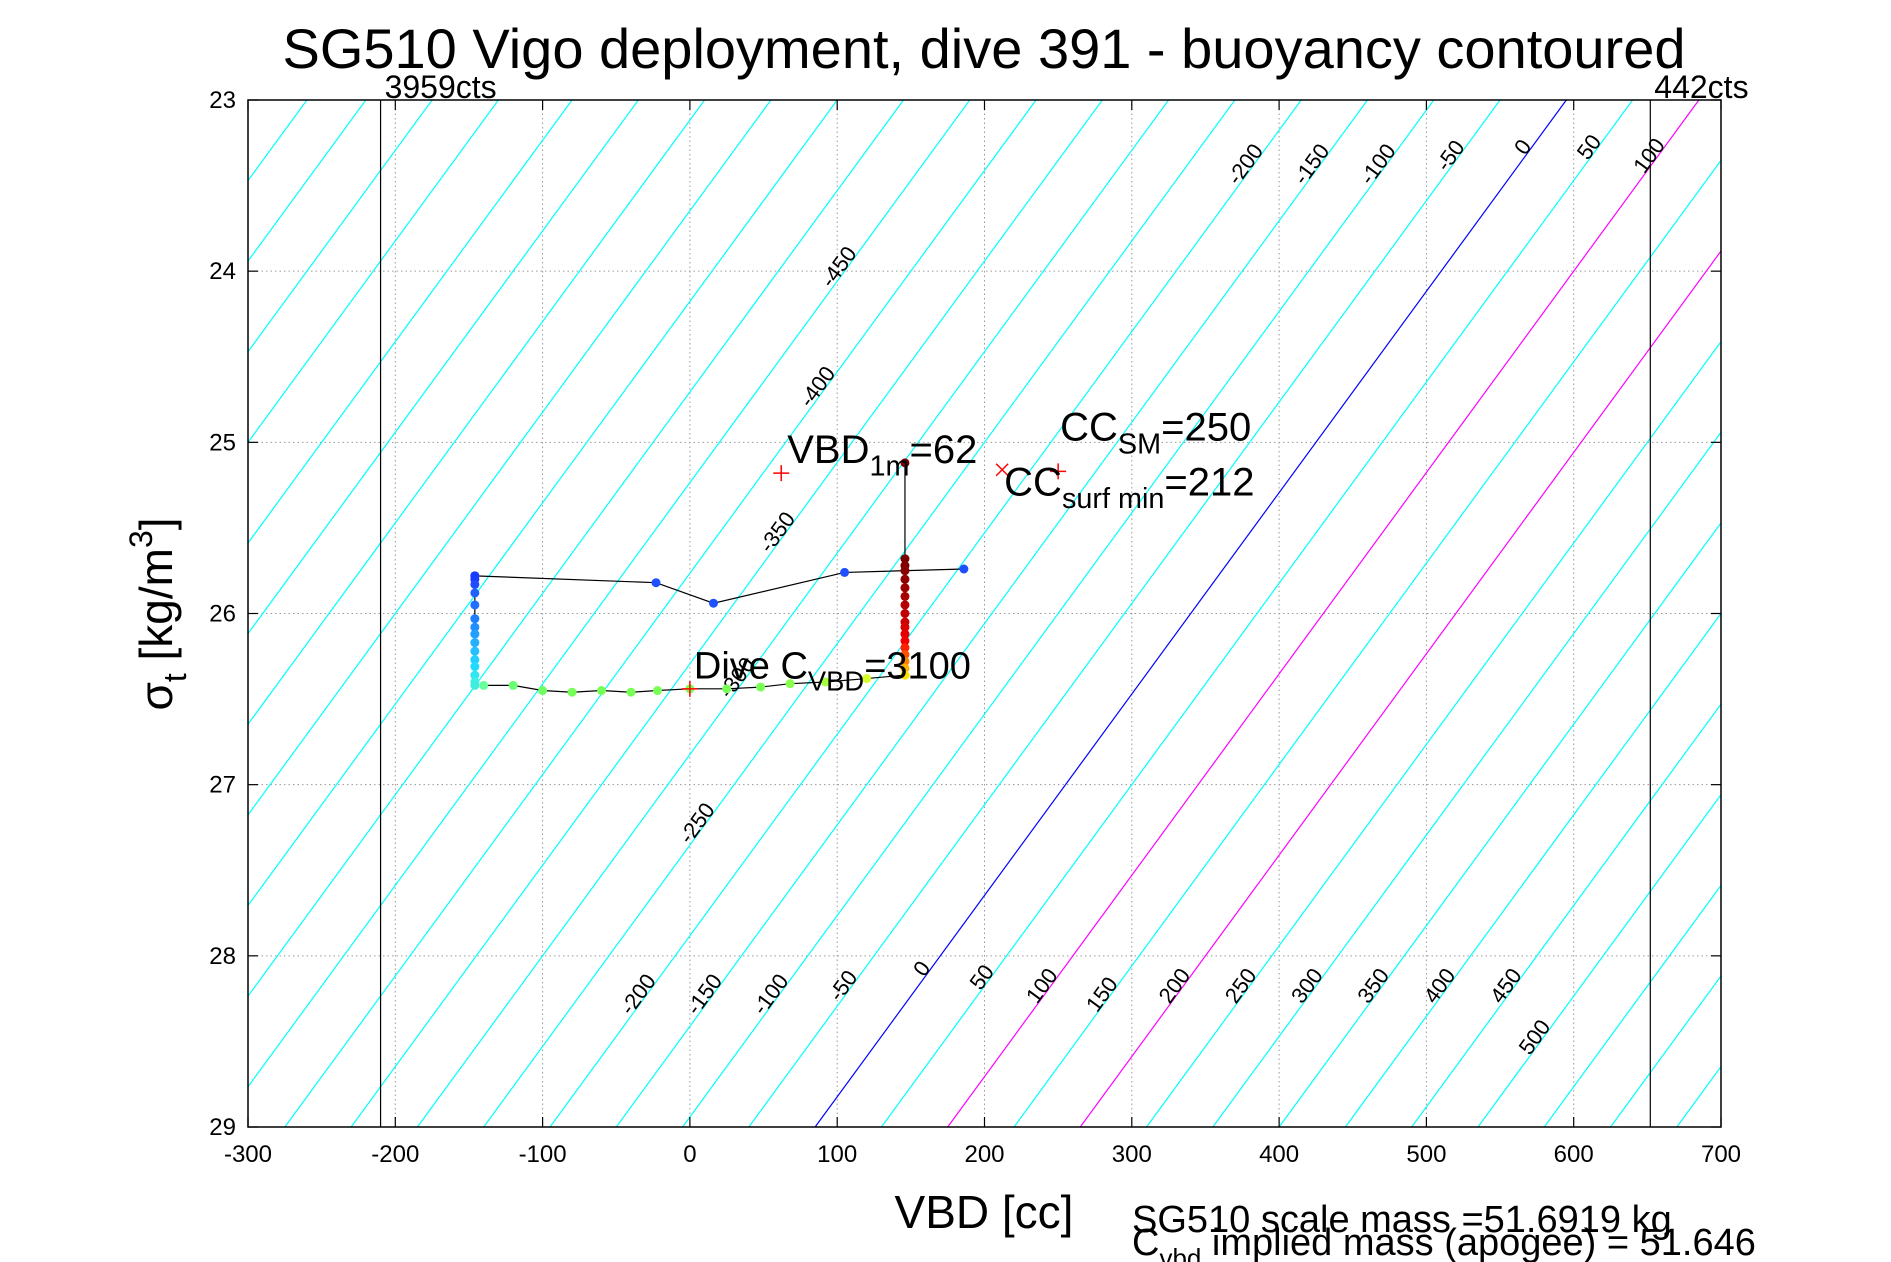 The image size is (1891, 1262). What do you see at coordinates (222, 956) in the screenshot?
I see `y-tick-label: 28` at bounding box center [222, 956].